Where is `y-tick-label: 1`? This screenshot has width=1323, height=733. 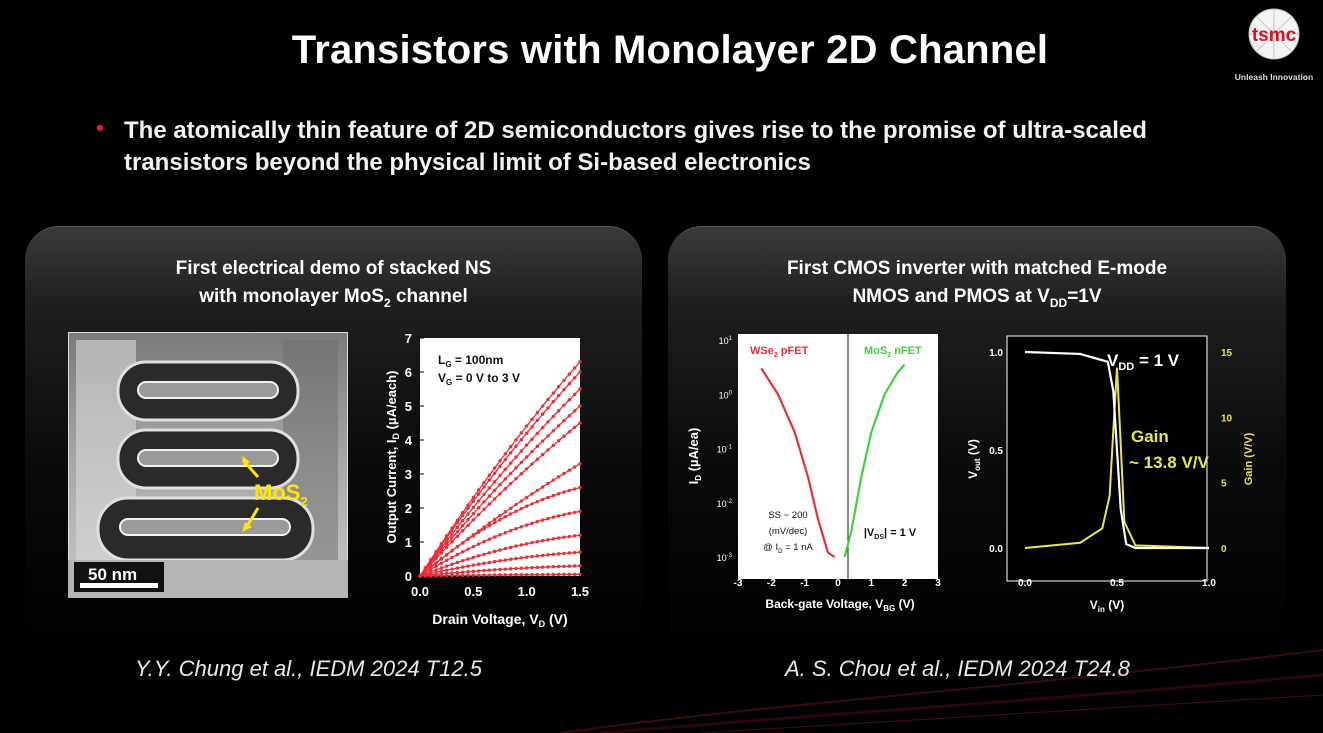 y-tick-label: 1 is located at coordinates (408, 542).